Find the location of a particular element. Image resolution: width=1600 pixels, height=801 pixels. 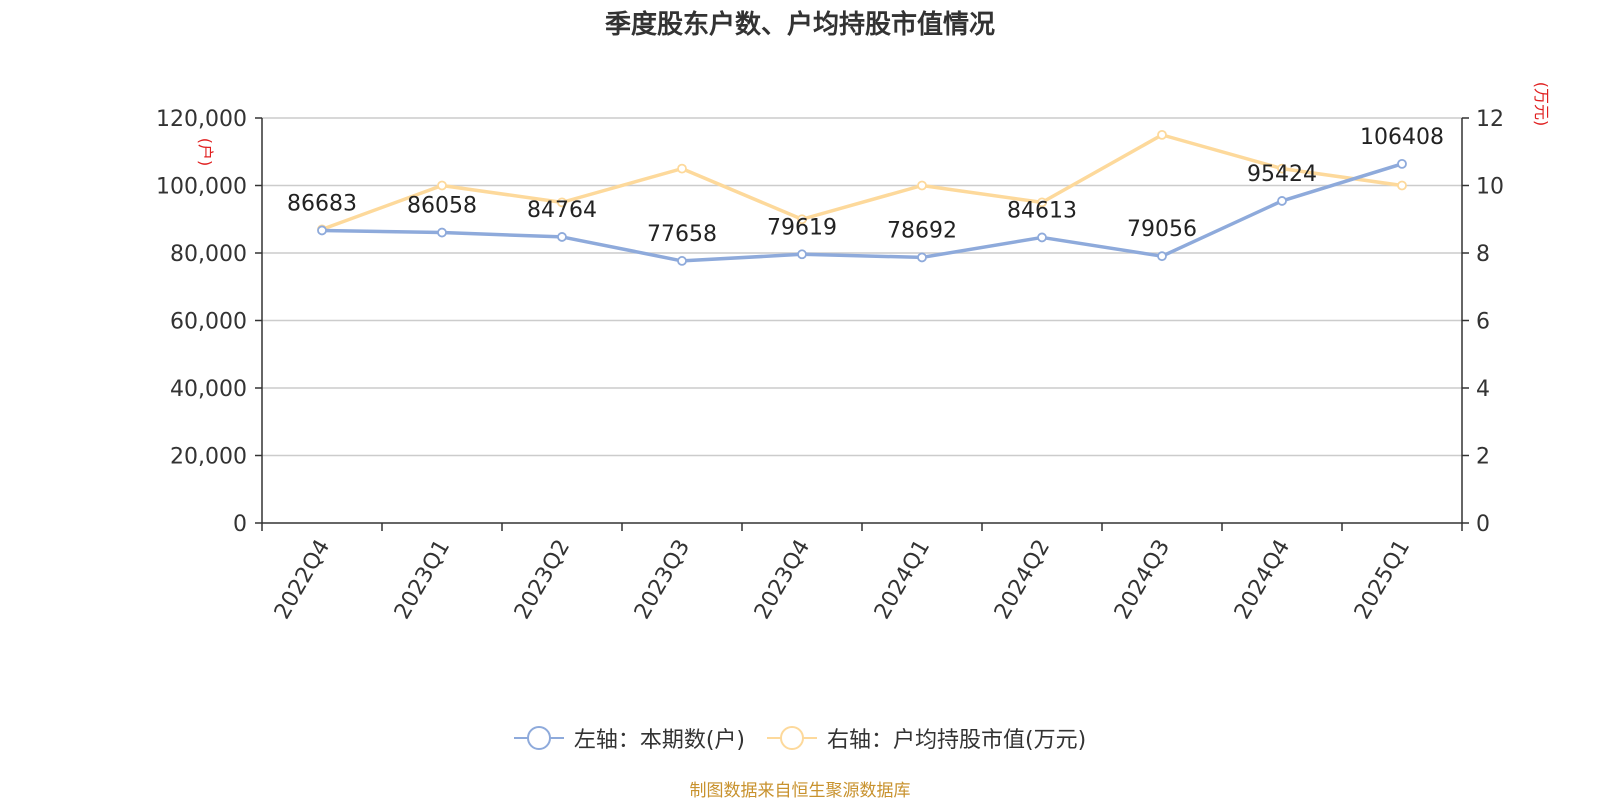

left-axis-tick-label: 40,000 is located at coordinates (208, 389).